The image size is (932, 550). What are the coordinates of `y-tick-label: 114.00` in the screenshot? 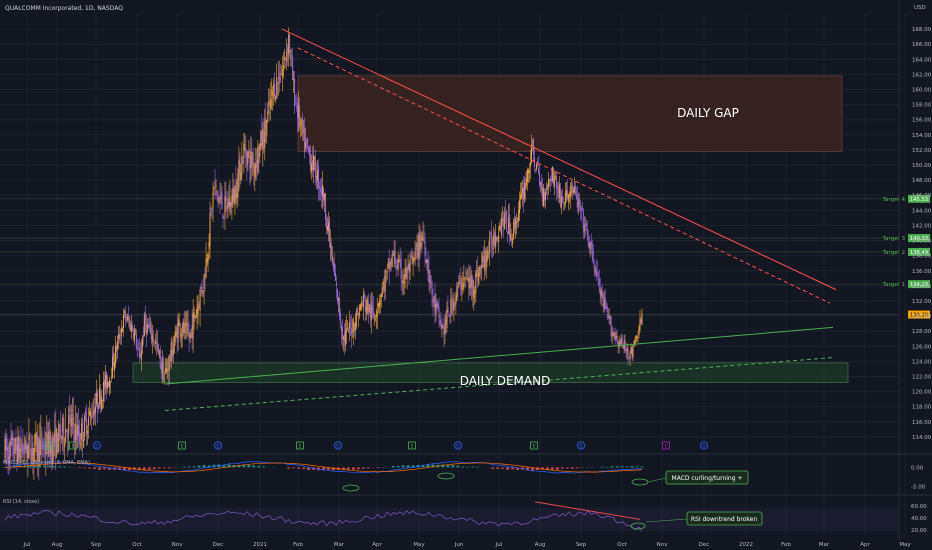 It's located at (922, 438).